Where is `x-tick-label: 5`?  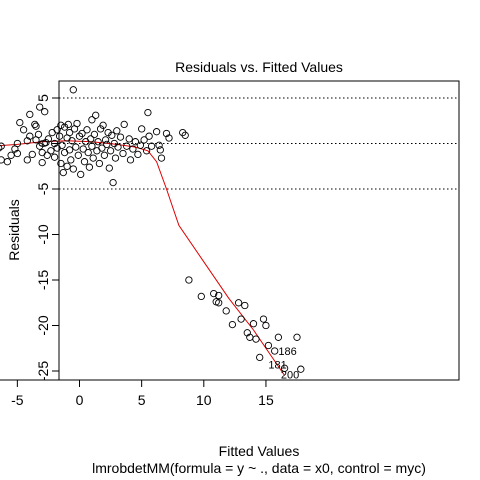 x-tick-label: 5 is located at coordinates (142, 400).